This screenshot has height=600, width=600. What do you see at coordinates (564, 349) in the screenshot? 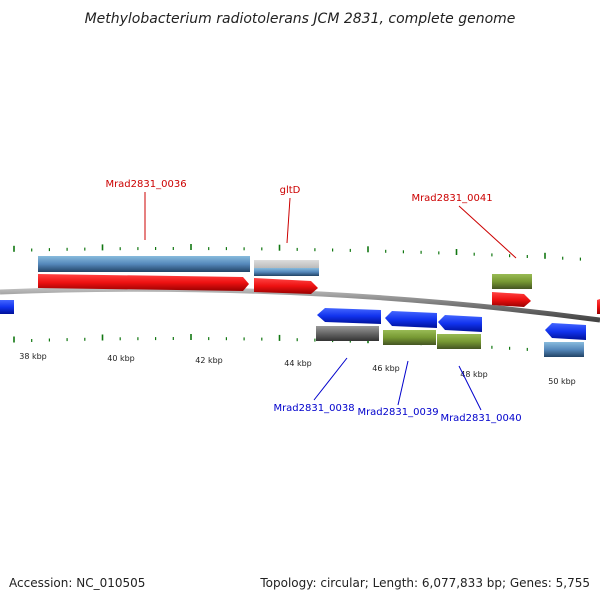
I see `gene-feature-50kbp` at bounding box center [564, 349].